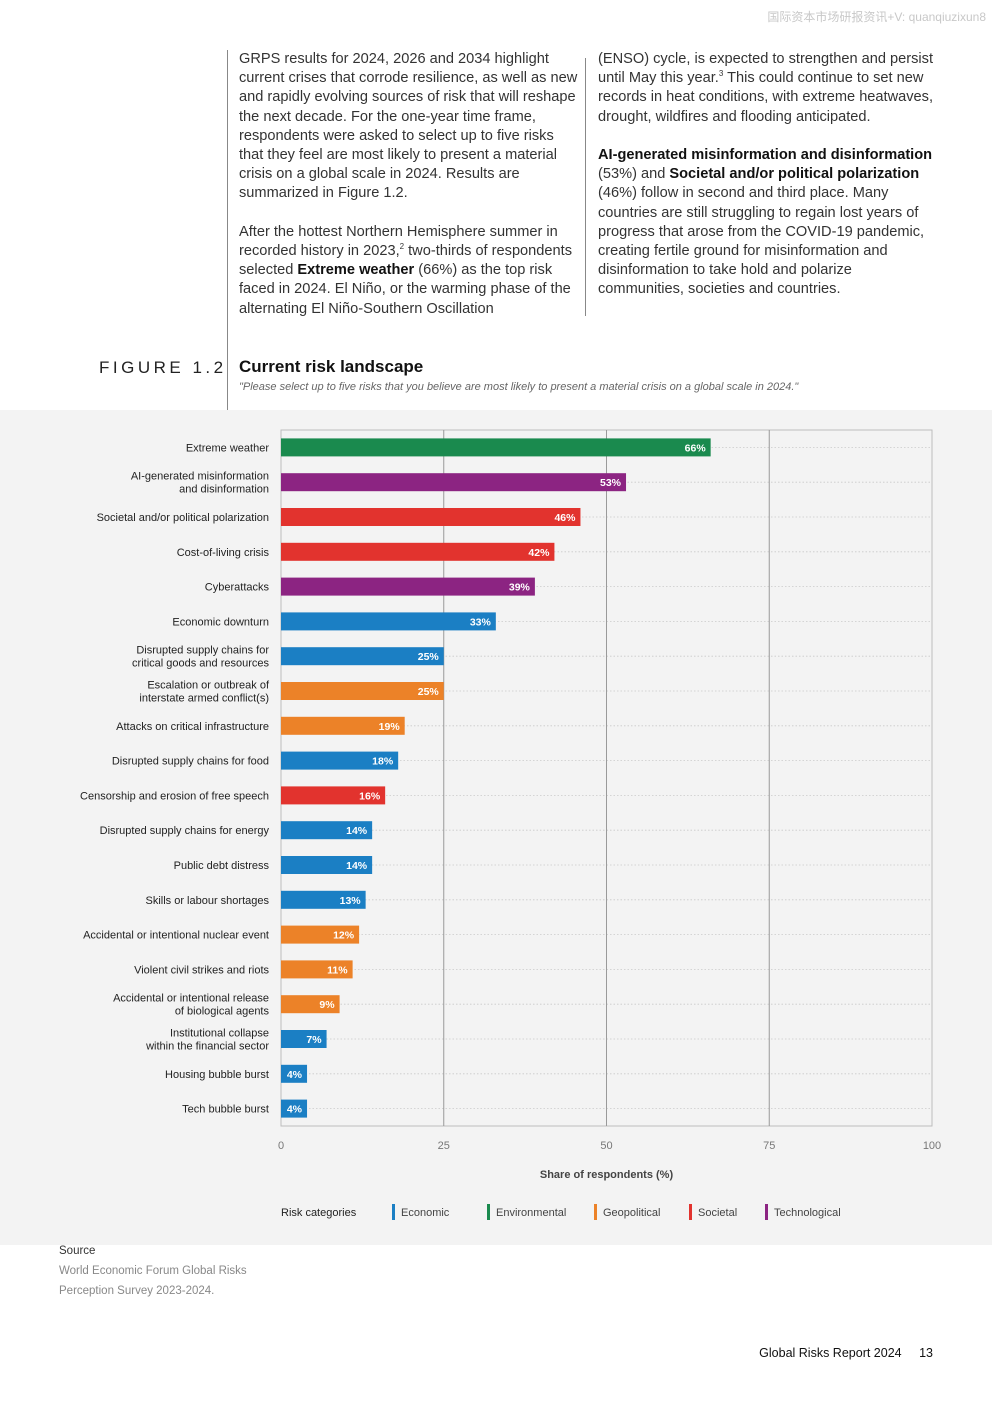 Image resolution: width=992 pixels, height=1403 pixels. I want to click on page-footer: Global Risks Report 2024 13, so click(839, 1353).